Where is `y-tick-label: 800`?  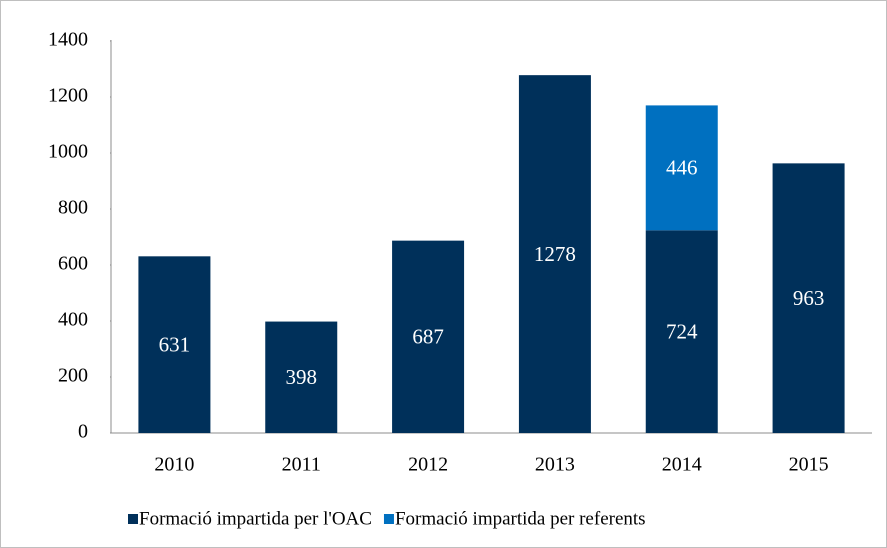 y-tick-label: 800 is located at coordinates (73, 208).